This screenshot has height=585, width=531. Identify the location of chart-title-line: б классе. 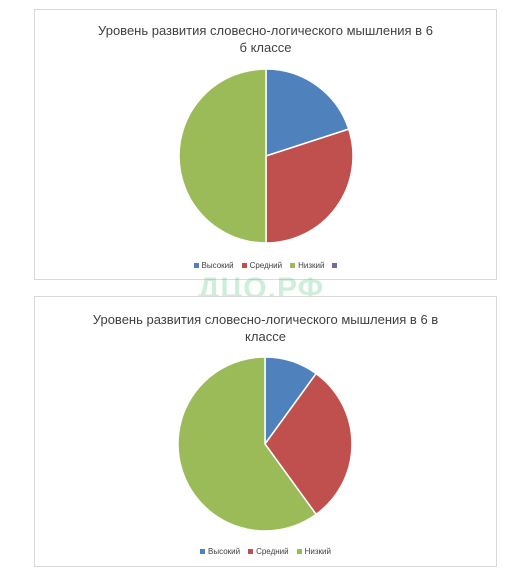
(265, 47).